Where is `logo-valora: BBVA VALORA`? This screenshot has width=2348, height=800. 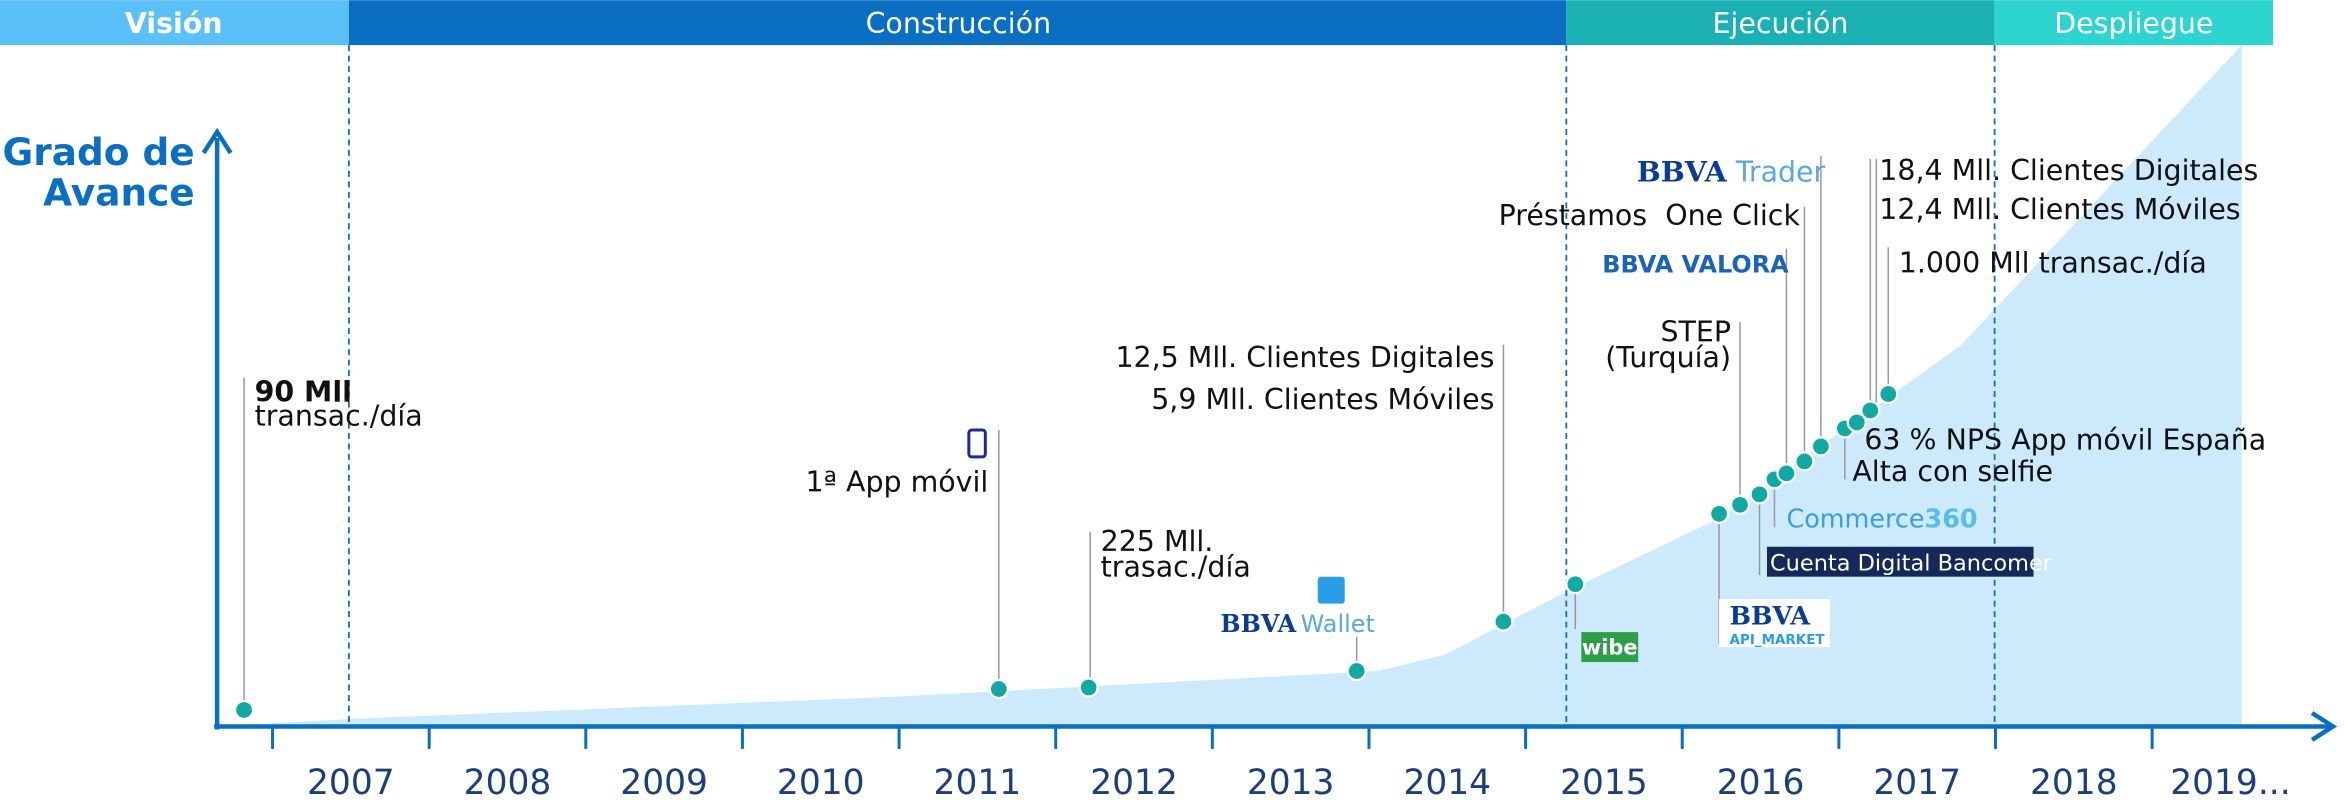
logo-valora: BBVA VALORA is located at coordinates (1695, 265).